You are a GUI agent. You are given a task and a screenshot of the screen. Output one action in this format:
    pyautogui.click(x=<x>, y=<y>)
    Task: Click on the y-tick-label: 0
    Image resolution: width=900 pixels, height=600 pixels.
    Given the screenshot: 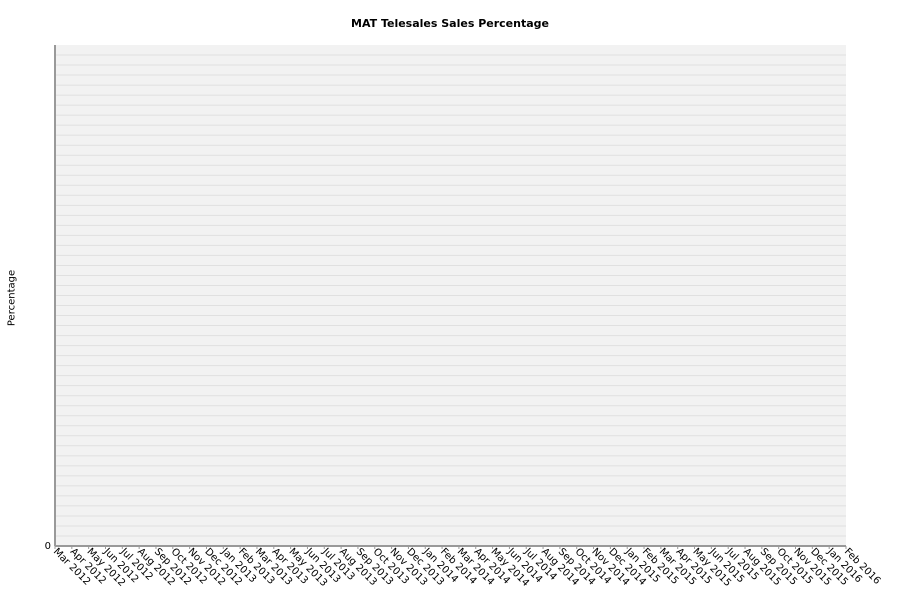 What is the action you would take?
    pyautogui.click(x=48, y=546)
    